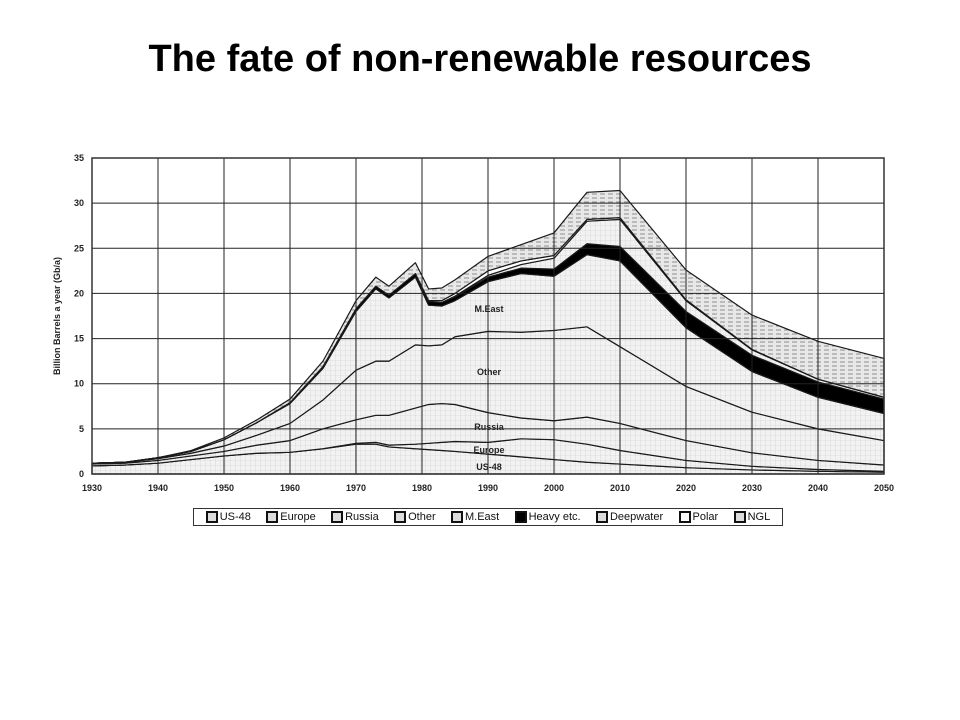 This screenshot has width=960, height=720. Describe the element at coordinates (686, 488) in the screenshot. I see `x-tick-label: 2020` at that location.